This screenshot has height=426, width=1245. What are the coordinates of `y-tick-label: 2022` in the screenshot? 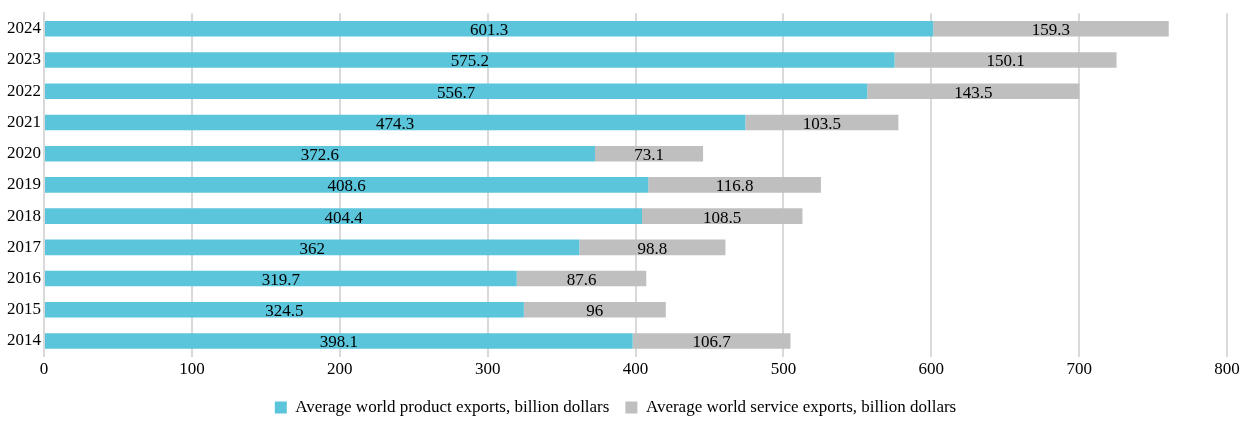 It's located at (24, 90).